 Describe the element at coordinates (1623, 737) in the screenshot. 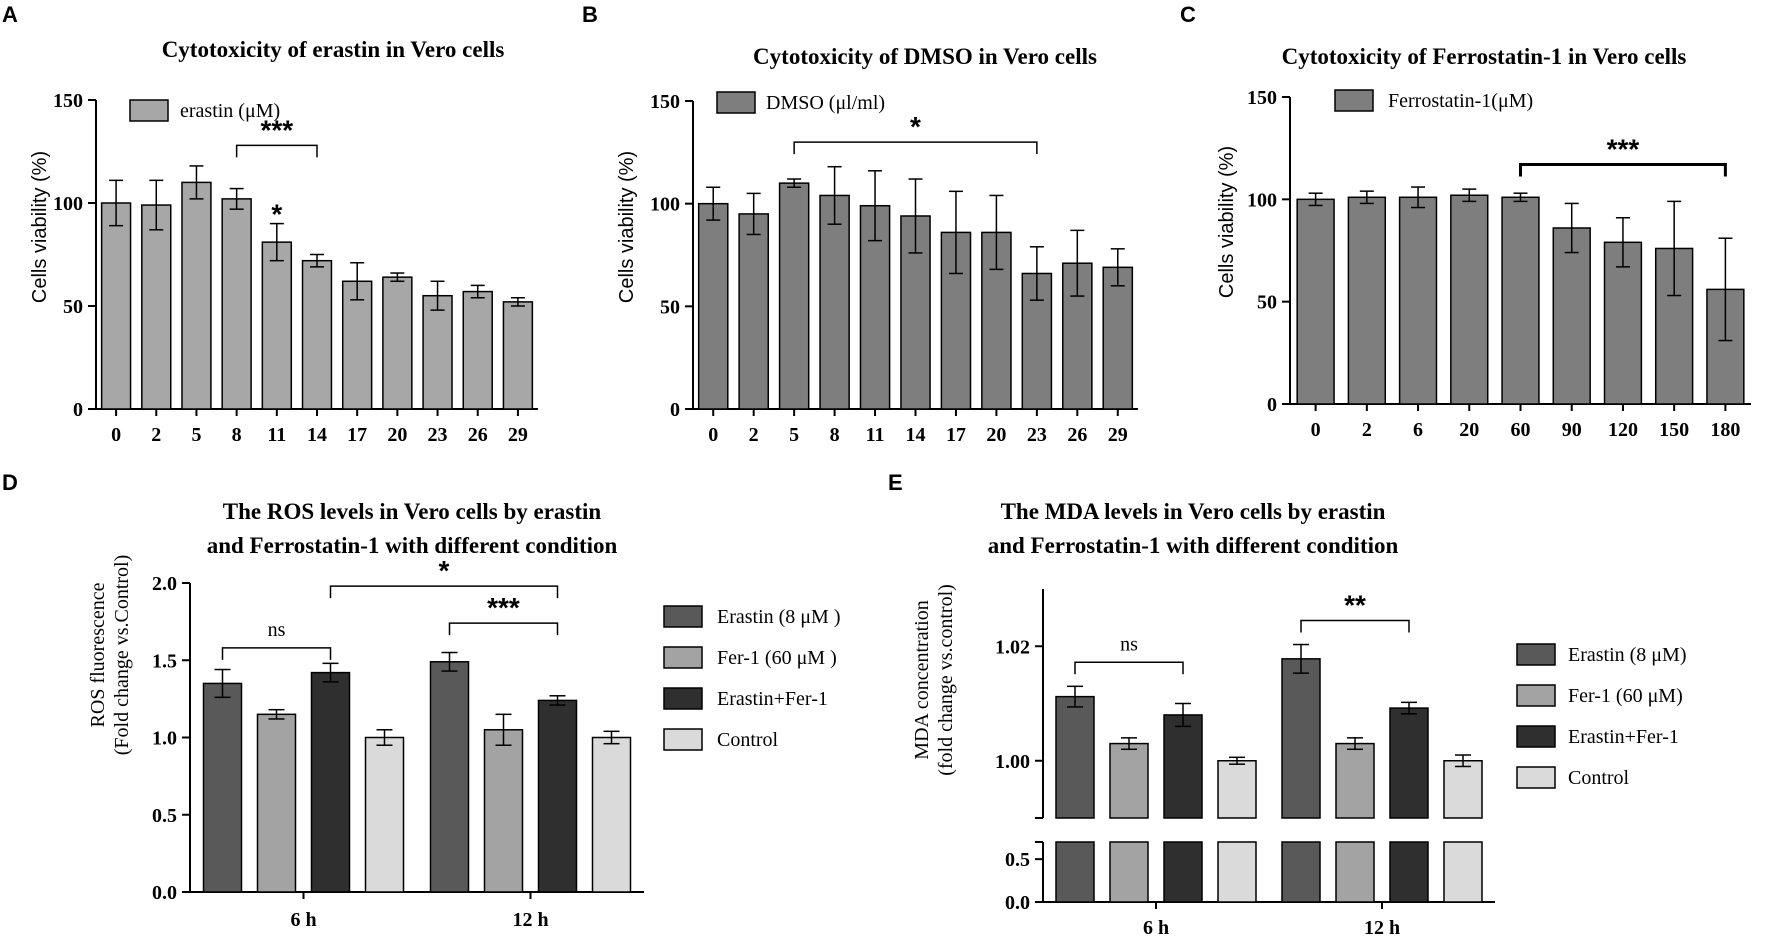

I see `legend-e-label-combo: Erastin+Fer-1` at that location.